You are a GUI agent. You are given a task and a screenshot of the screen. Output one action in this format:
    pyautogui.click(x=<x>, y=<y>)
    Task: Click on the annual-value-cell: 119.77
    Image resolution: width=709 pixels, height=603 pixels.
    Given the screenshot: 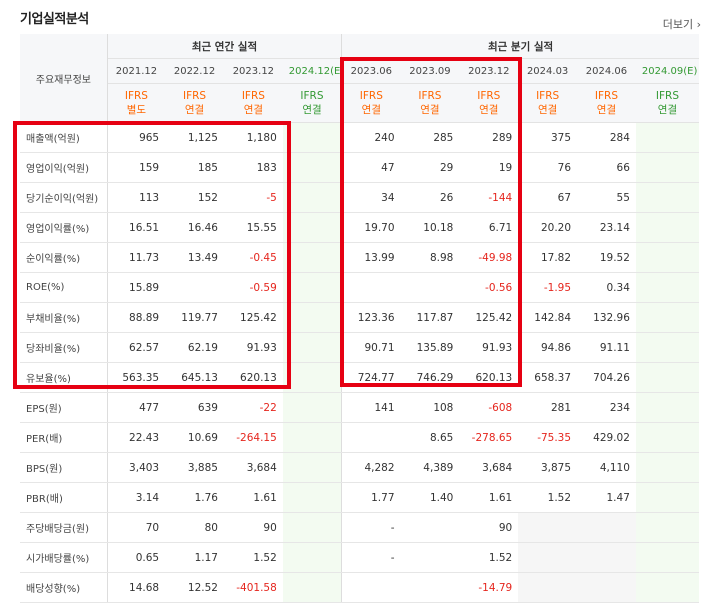 What is the action you would take?
    pyautogui.click(x=194, y=317)
    